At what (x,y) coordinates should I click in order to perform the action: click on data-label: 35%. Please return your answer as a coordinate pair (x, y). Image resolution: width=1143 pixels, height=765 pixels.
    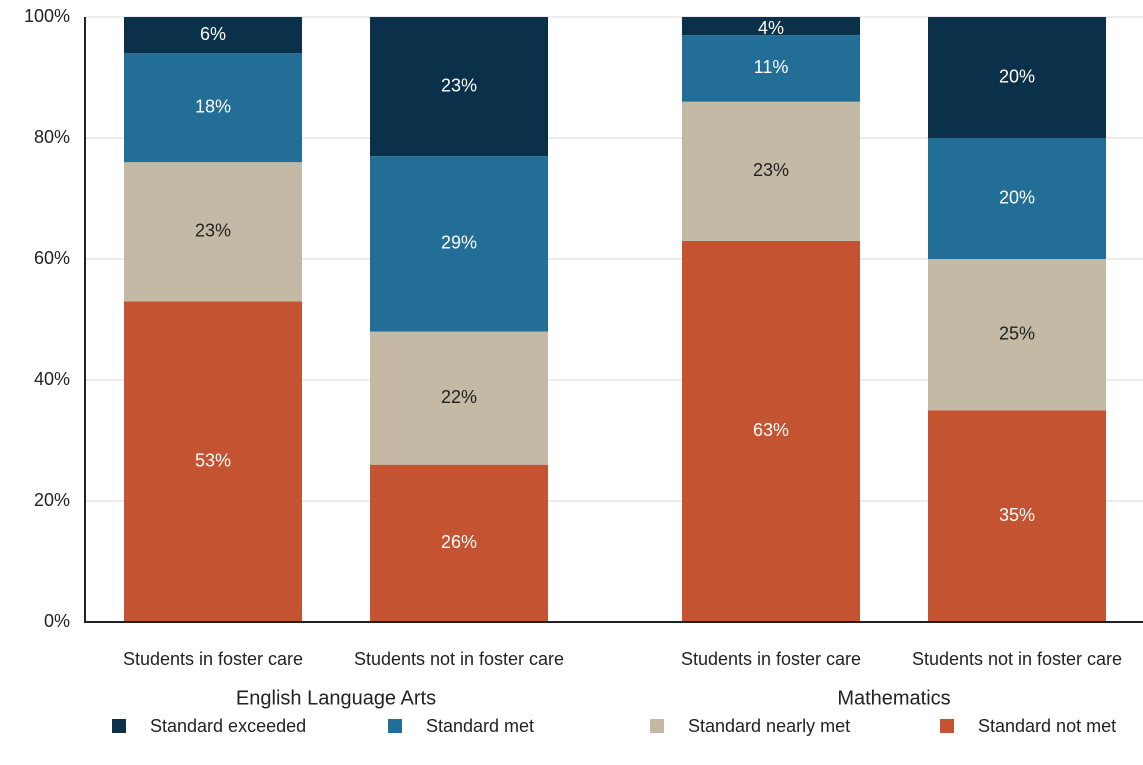
    Looking at the image, I should click on (1017, 515).